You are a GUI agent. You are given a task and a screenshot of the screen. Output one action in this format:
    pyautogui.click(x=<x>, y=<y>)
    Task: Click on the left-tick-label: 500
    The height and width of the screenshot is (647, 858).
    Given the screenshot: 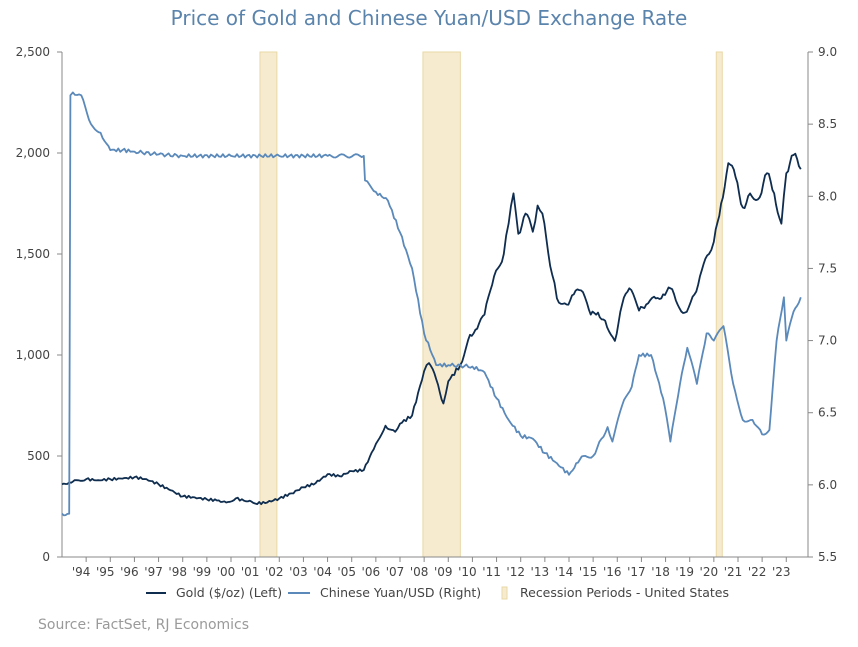 What is the action you would take?
    pyautogui.click(x=38, y=456)
    